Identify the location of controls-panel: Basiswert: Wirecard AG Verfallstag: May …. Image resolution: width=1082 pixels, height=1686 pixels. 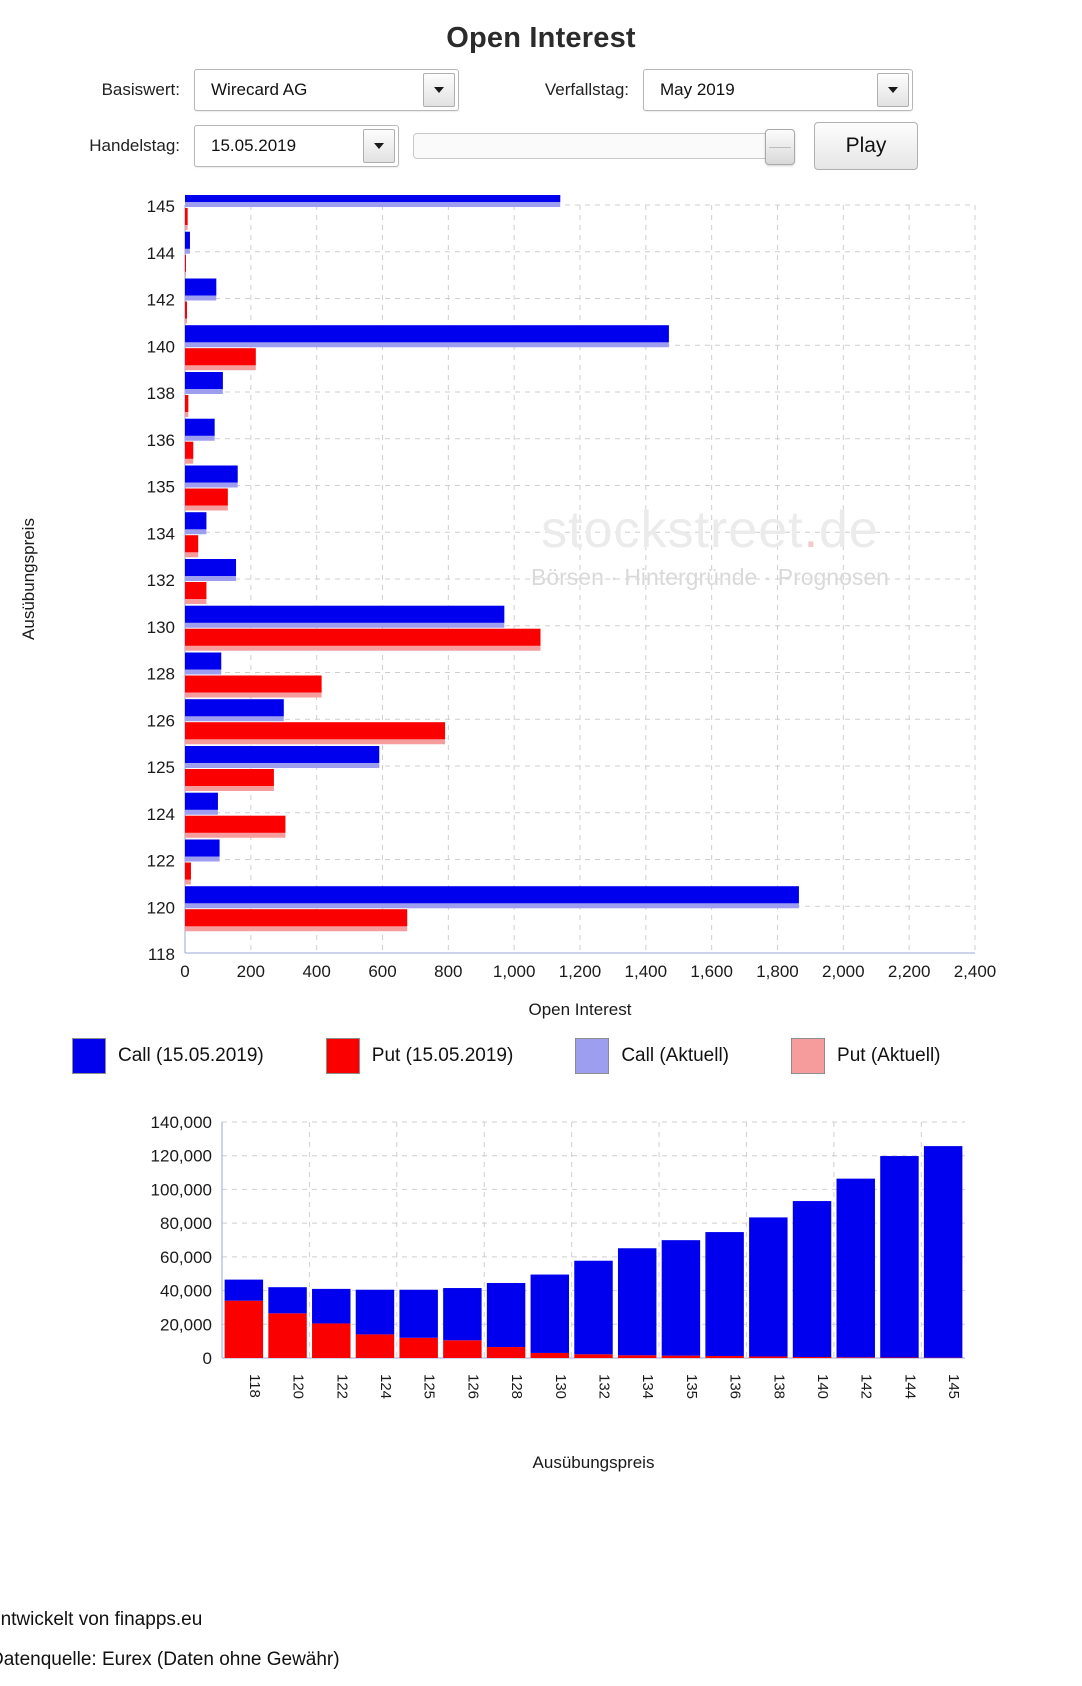
(500, 118).